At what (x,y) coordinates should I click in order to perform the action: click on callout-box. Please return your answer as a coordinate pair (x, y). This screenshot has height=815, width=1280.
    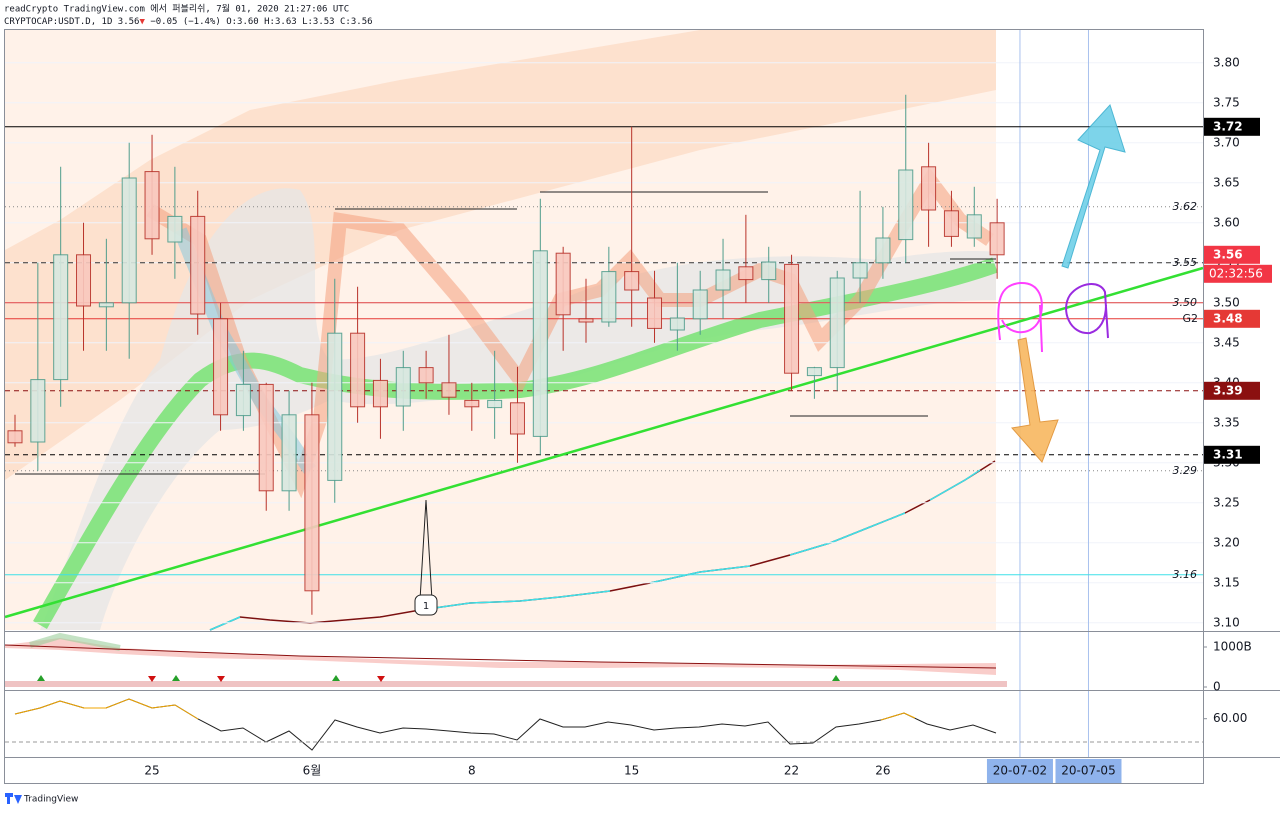
    Looking at the image, I should click on (426, 605).